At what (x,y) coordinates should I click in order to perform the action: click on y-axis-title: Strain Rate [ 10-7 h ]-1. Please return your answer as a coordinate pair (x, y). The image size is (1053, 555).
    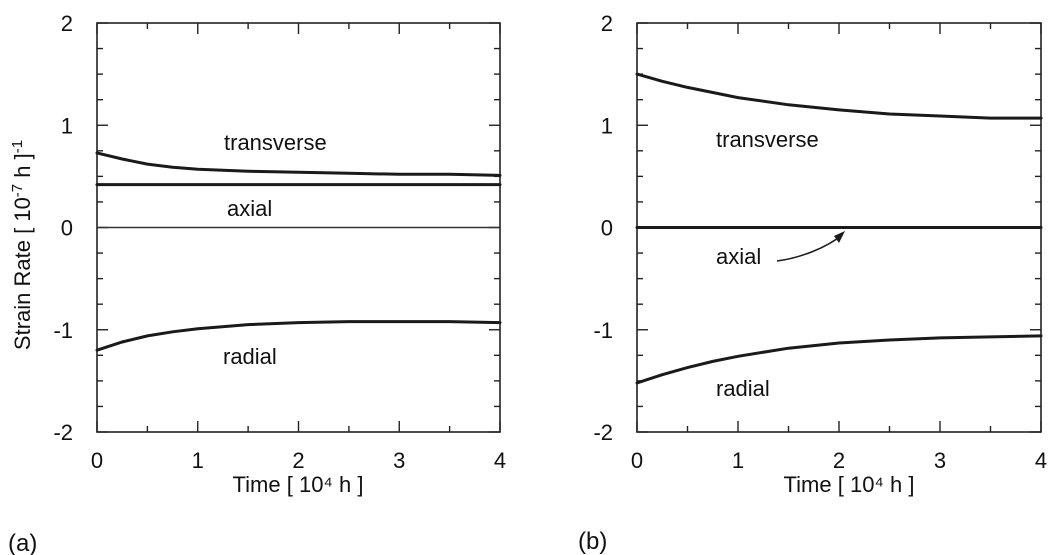
    Looking at the image, I should click on (22, 245).